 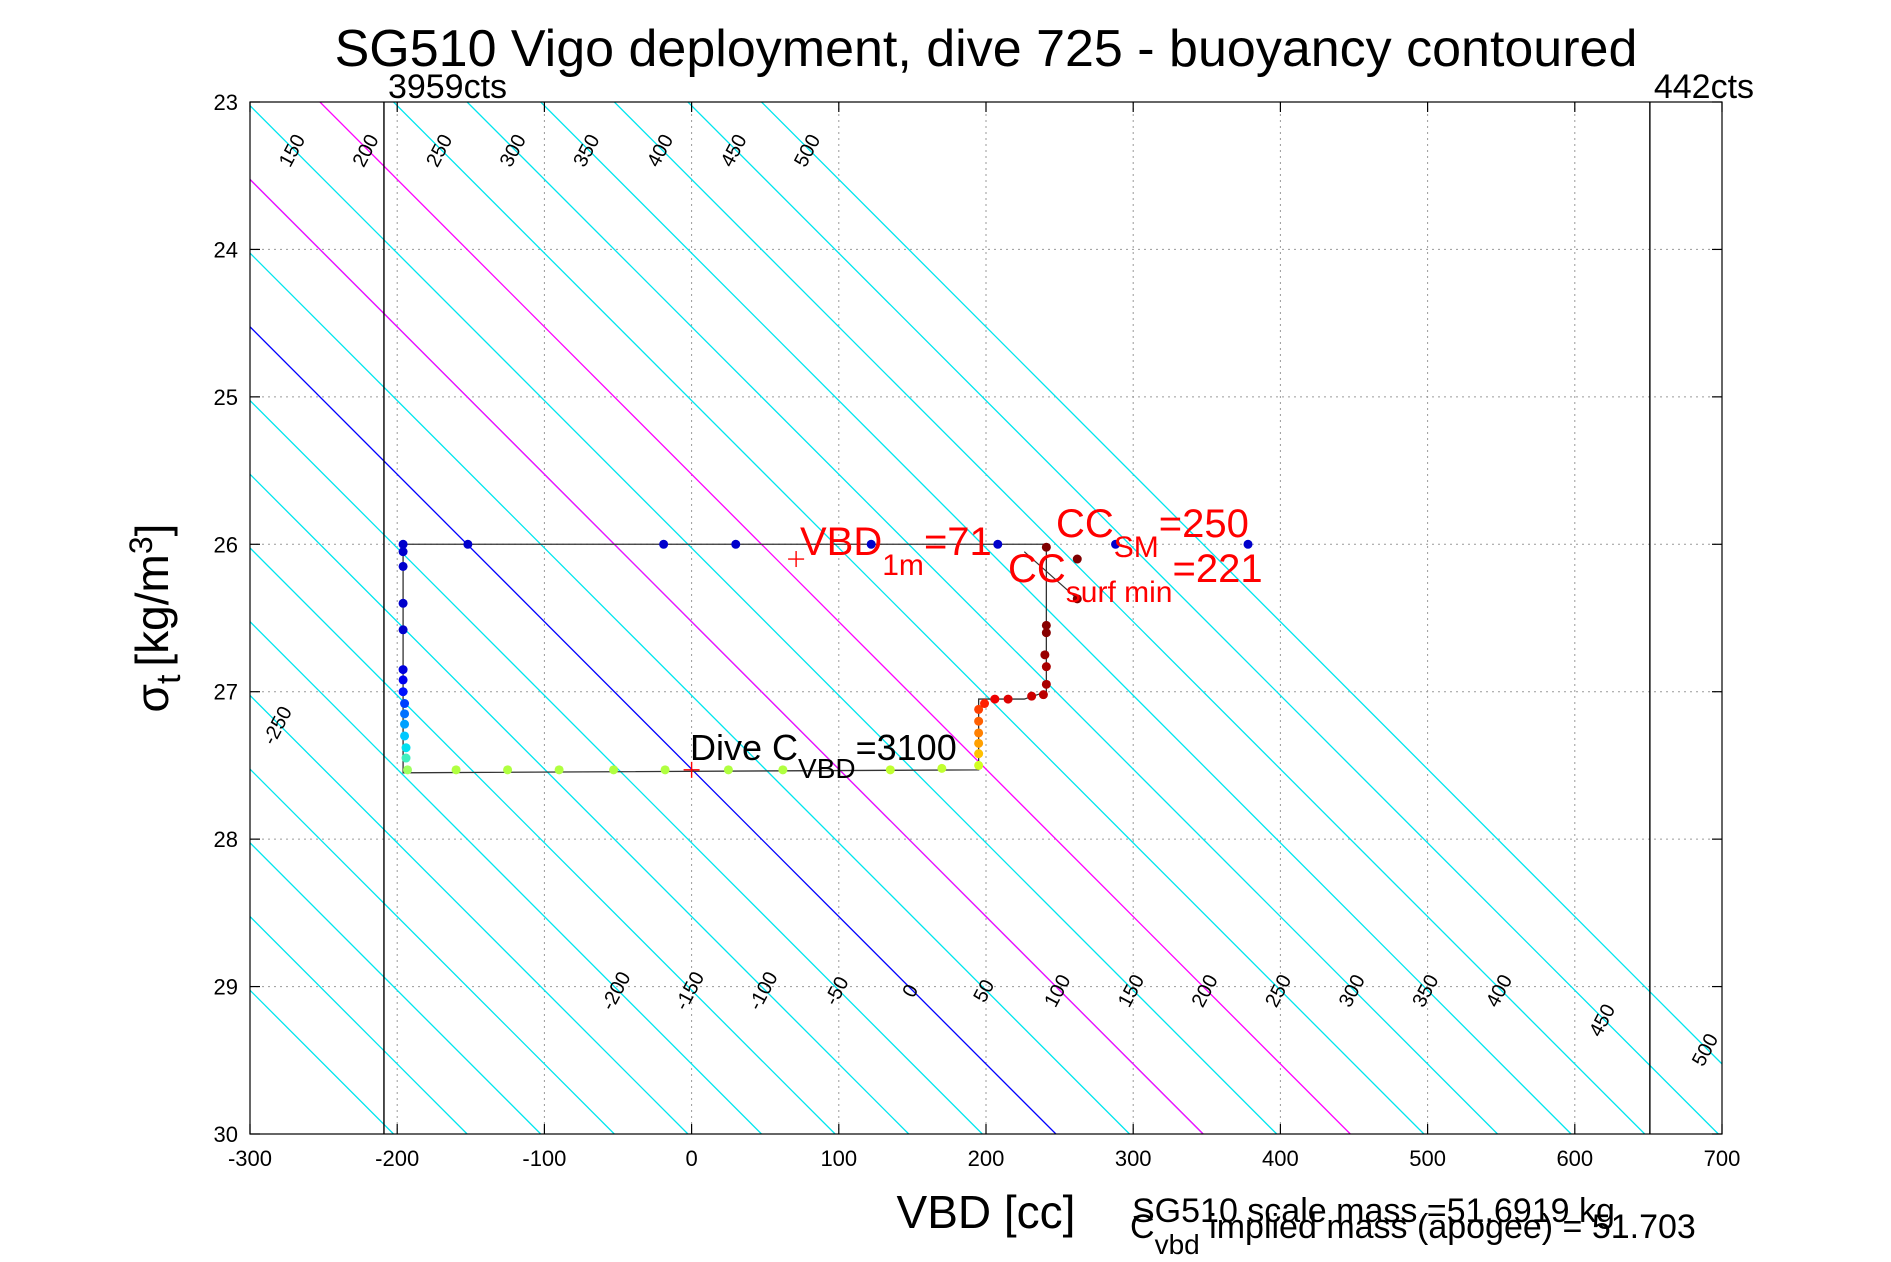 What do you see at coordinates (447, 87) in the screenshot?
I see `vbd-limit-label: 3959cts` at bounding box center [447, 87].